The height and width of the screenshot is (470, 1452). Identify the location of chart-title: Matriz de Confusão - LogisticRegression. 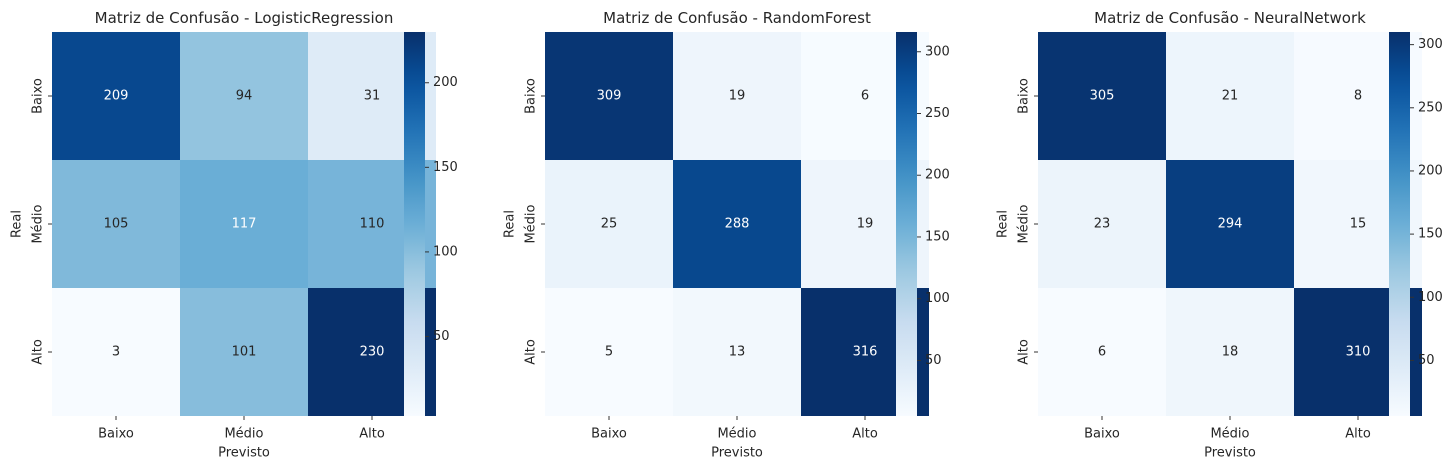
(244, 18).